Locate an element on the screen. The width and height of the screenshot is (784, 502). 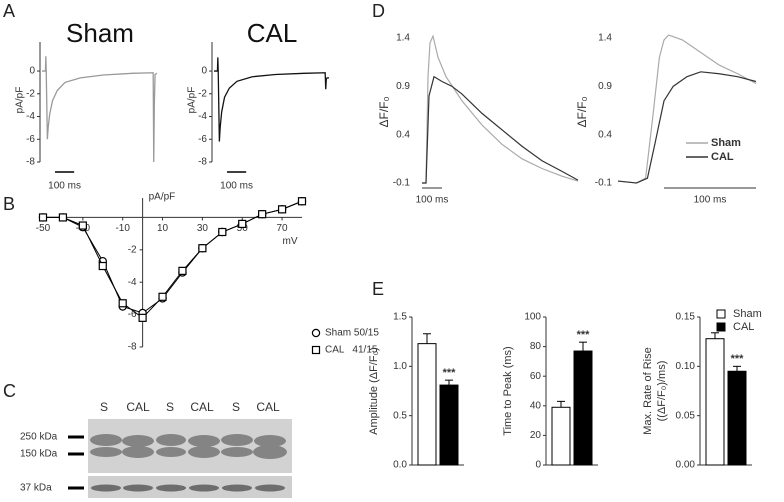
y-tick-label: 0.0 is located at coordinates (400, 465).